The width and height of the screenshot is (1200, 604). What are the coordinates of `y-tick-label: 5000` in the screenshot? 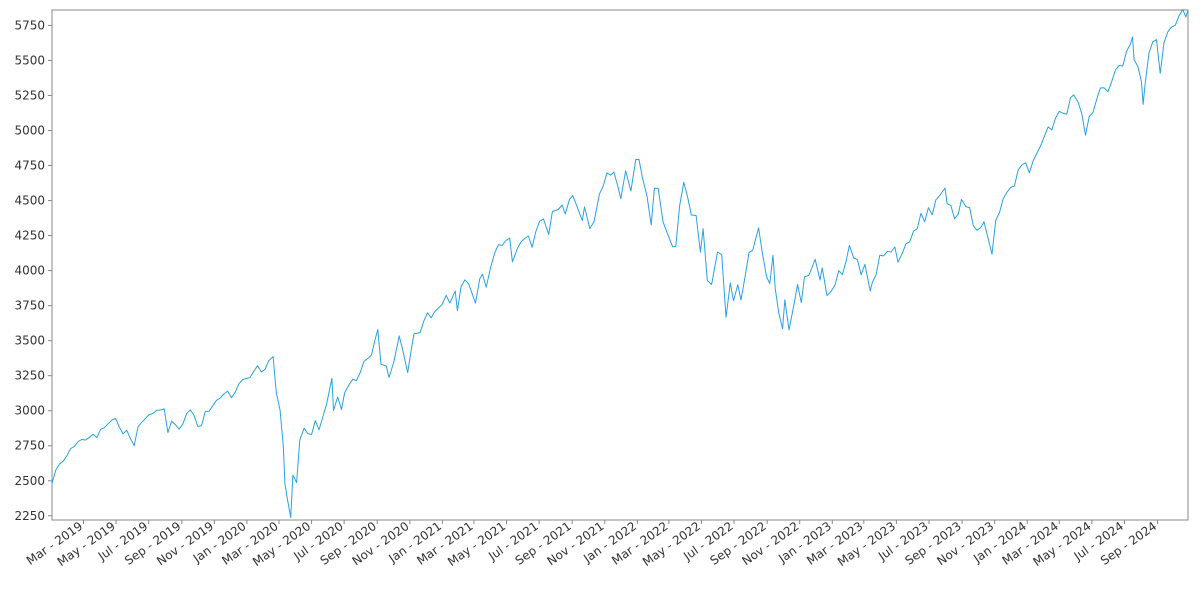 It's located at (29, 130).